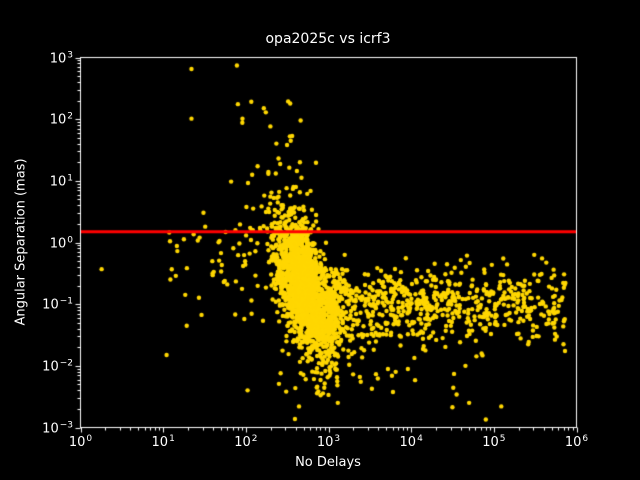  What do you see at coordinates (61, 181) in the screenshot?
I see `y-tick-label: 10¹` at bounding box center [61, 181].